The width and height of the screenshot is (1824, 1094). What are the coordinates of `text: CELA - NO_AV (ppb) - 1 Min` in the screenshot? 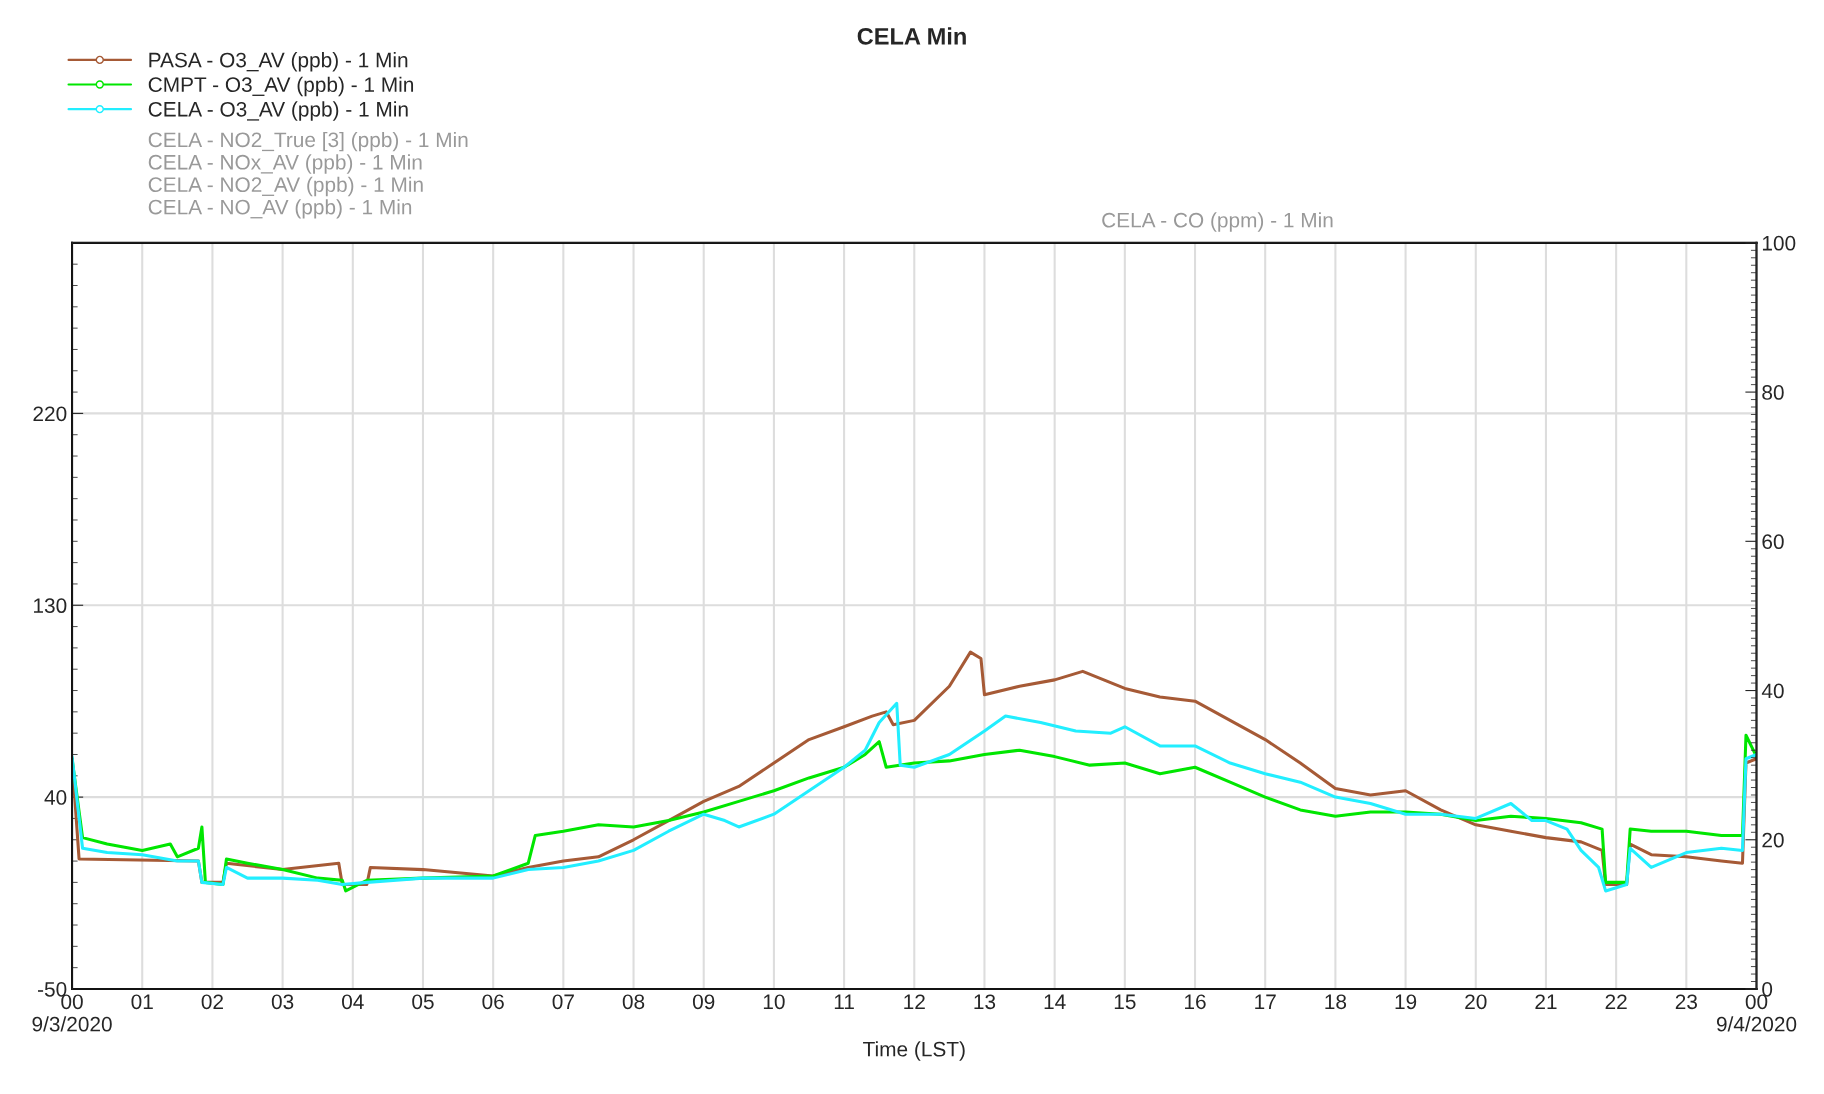 It's located at (280, 209).